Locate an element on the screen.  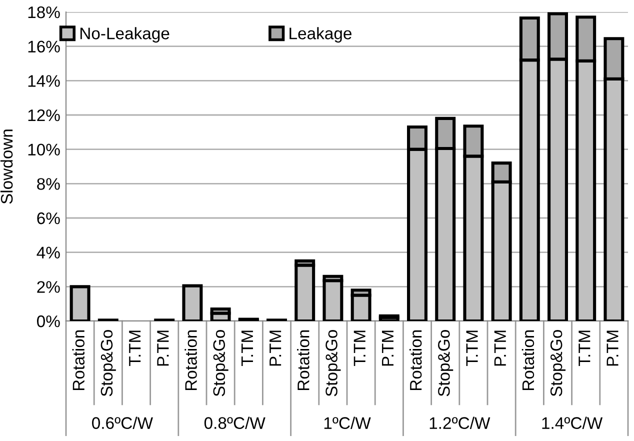
y-tick-label: 12% is located at coordinates (44, 115).